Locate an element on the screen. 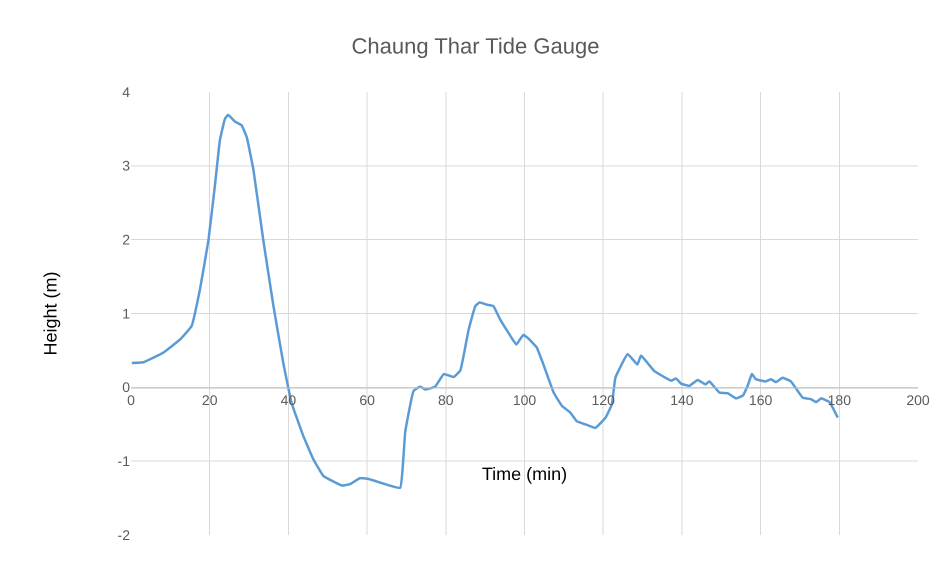 This screenshot has width=951, height=561. y-tick-label: 3 is located at coordinates (126, 166).